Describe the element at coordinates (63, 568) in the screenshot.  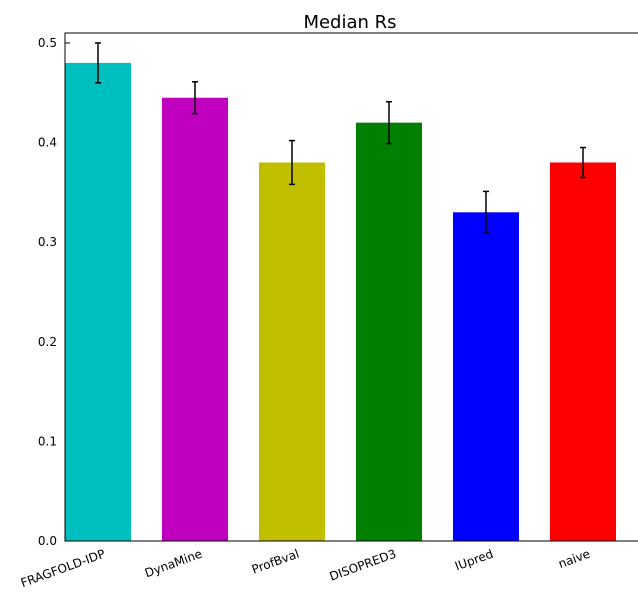
I see `x-tick-label: FRAGFOLD-IDP` at that location.